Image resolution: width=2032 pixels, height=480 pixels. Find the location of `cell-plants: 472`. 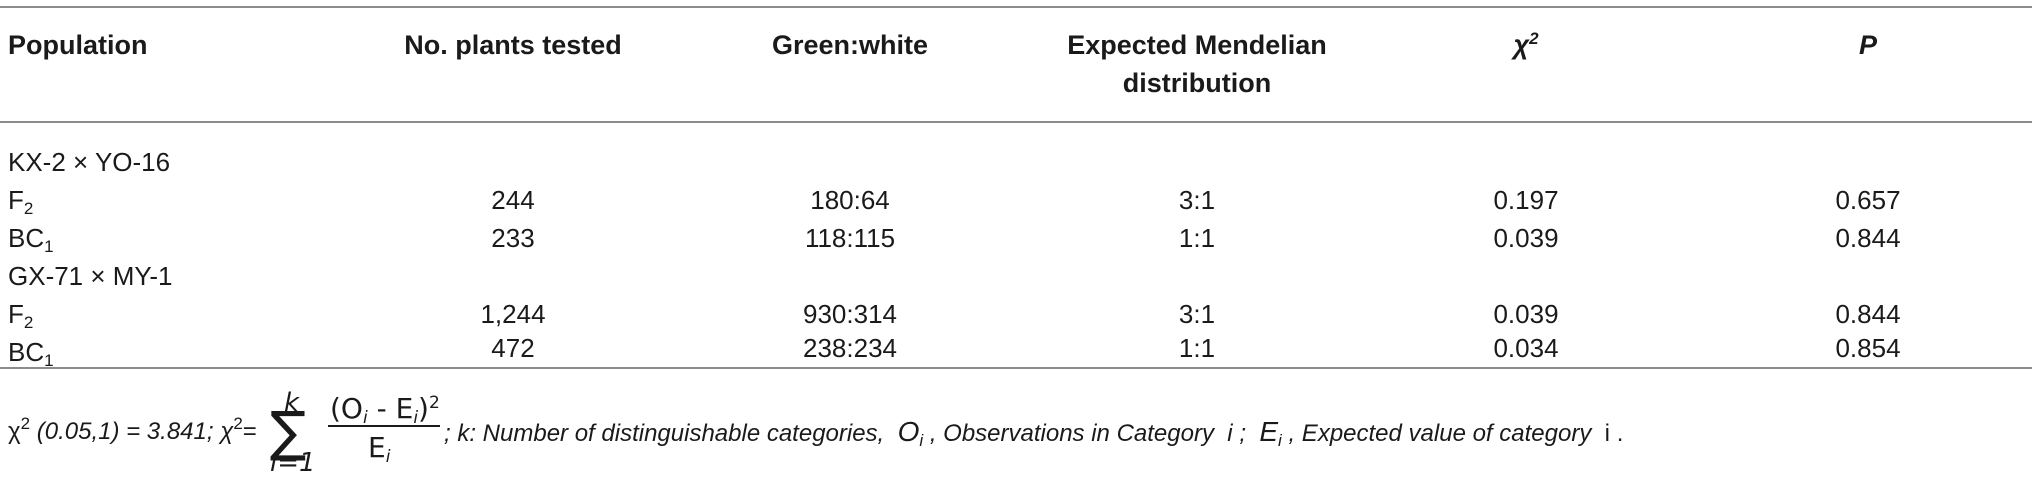

cell-plants: 472 is located at coordinates (513, 348).